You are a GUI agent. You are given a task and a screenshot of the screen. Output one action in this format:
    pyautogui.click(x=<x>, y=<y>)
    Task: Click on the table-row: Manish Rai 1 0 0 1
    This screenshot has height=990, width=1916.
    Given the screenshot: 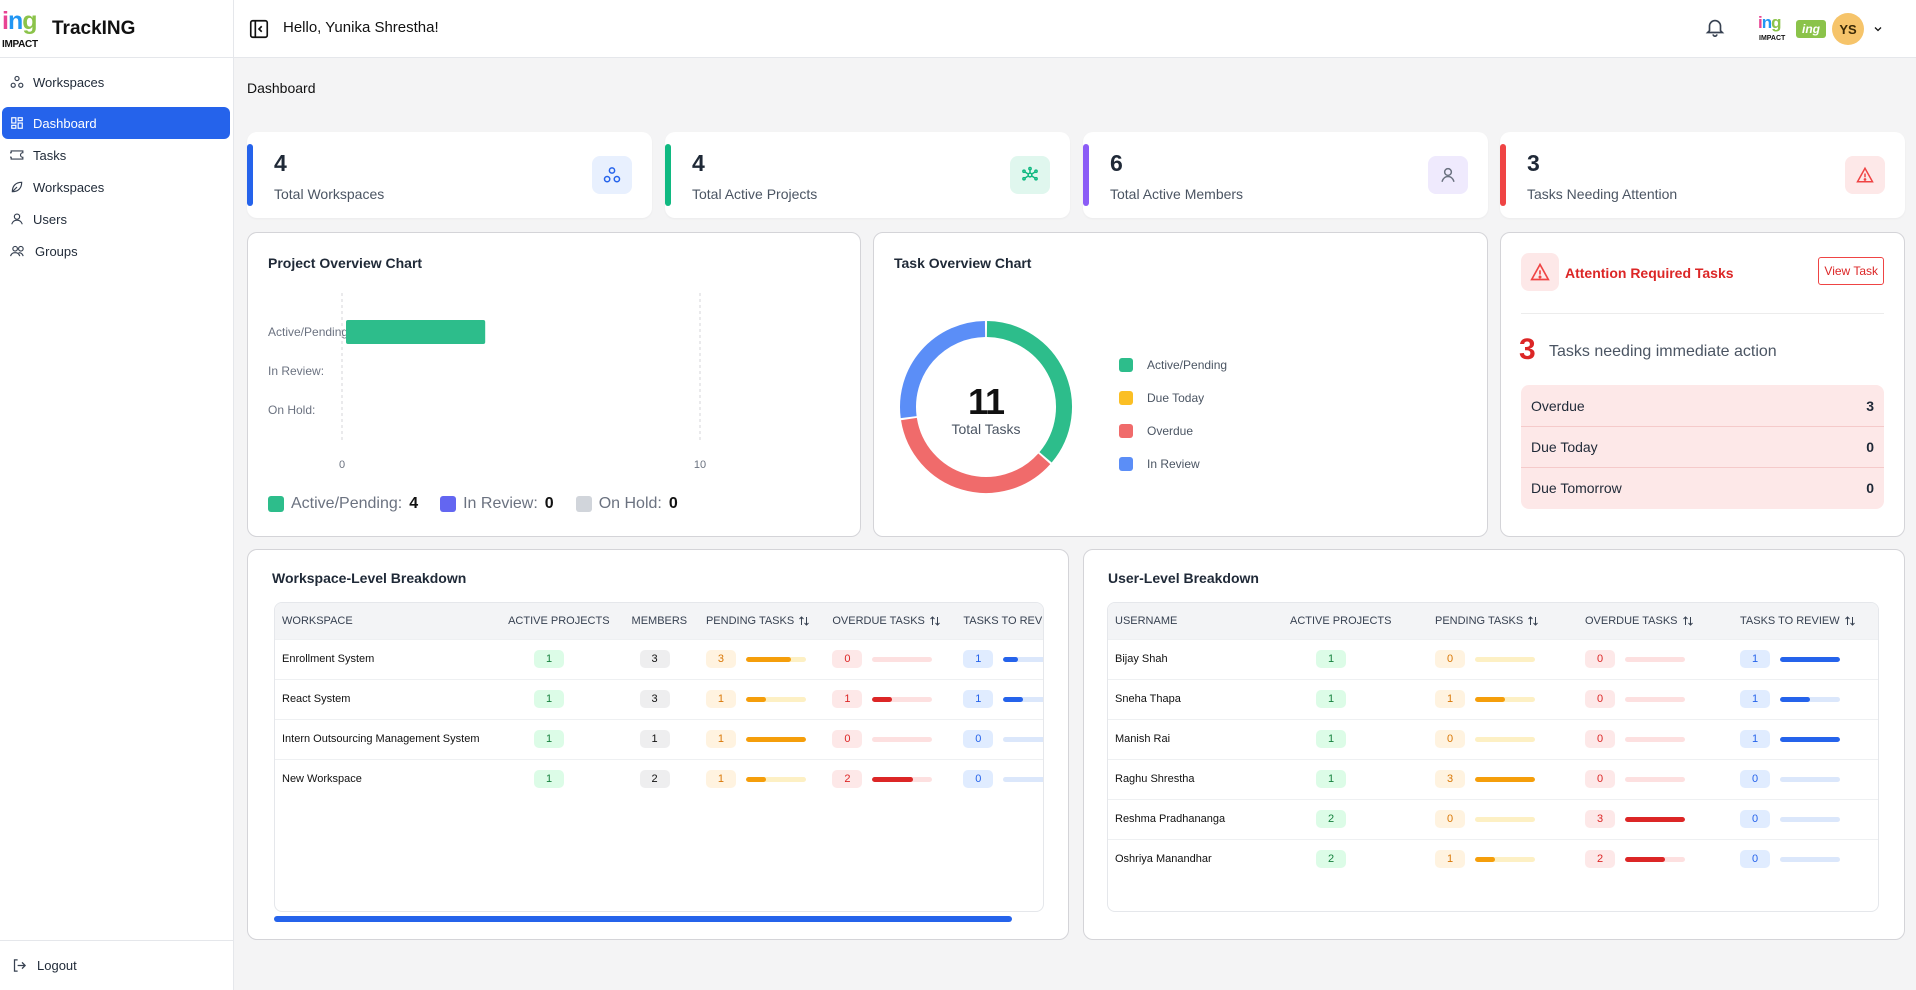 What is the action you would take?
    pyautogui.click(x=1493, y=738)
    